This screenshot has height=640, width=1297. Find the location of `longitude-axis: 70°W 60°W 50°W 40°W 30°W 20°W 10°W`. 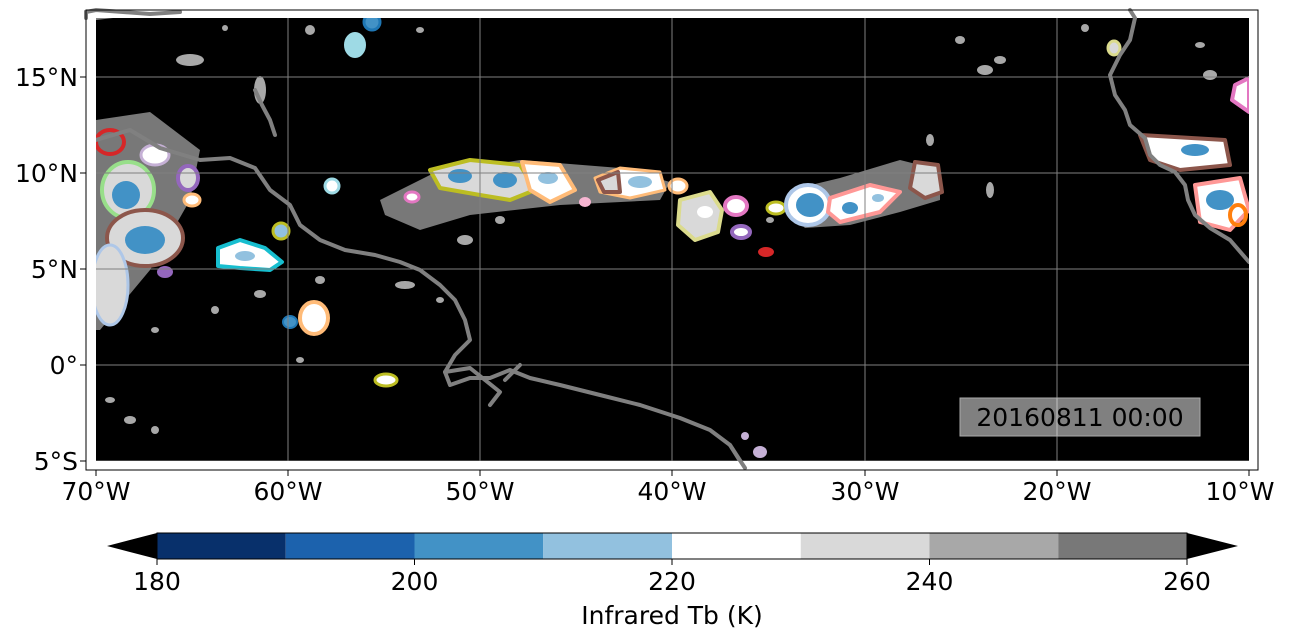

longitude-axis: 70°W 60°W 50°W 40°W 30°W 20°W 10°W is located at coordinates (668, 488).